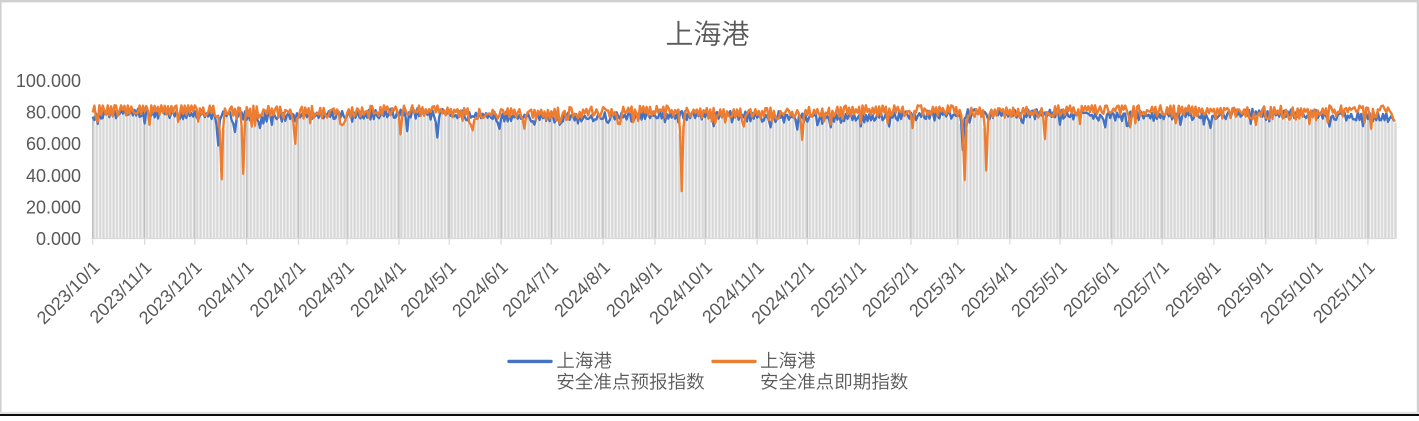 The height and width of the screenshot is (421, 1419). Describe the element at coordinates (58, 239) in the screenshot. I see `svg-text: 0.000` at that location.